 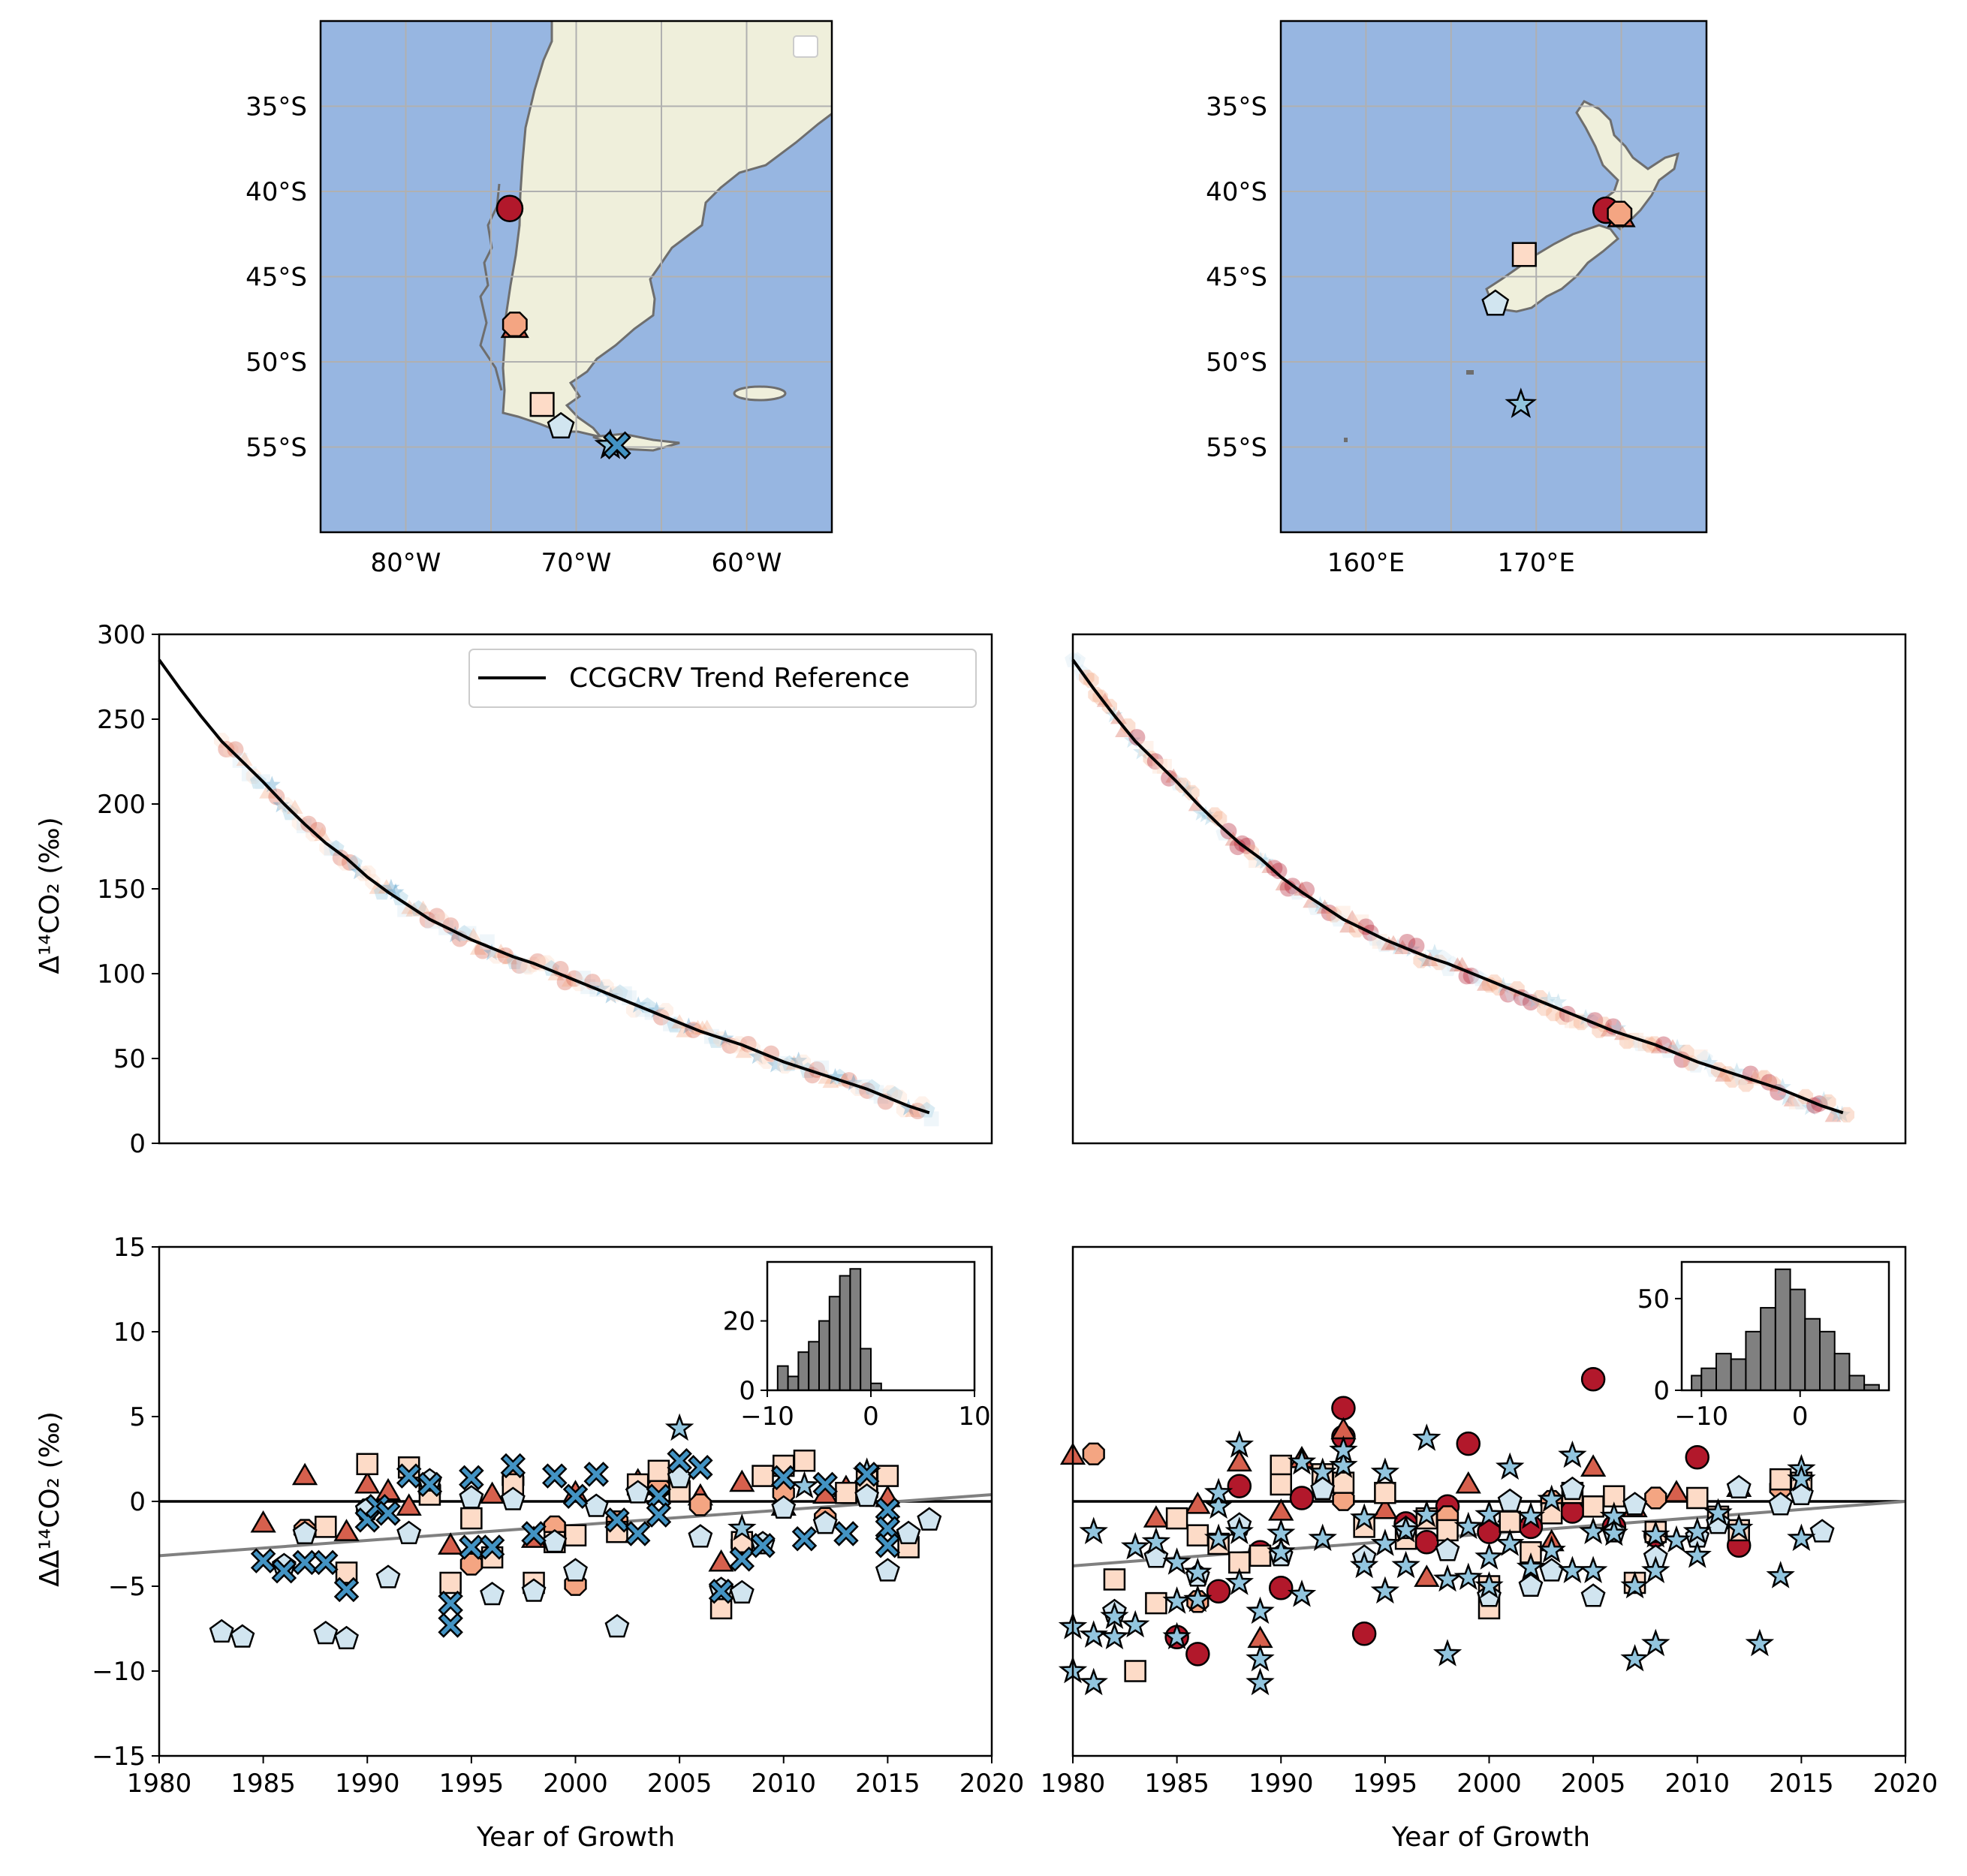 I want to click on x-axis-label-right: Year of Growth, so click(x=1491, y=1837).